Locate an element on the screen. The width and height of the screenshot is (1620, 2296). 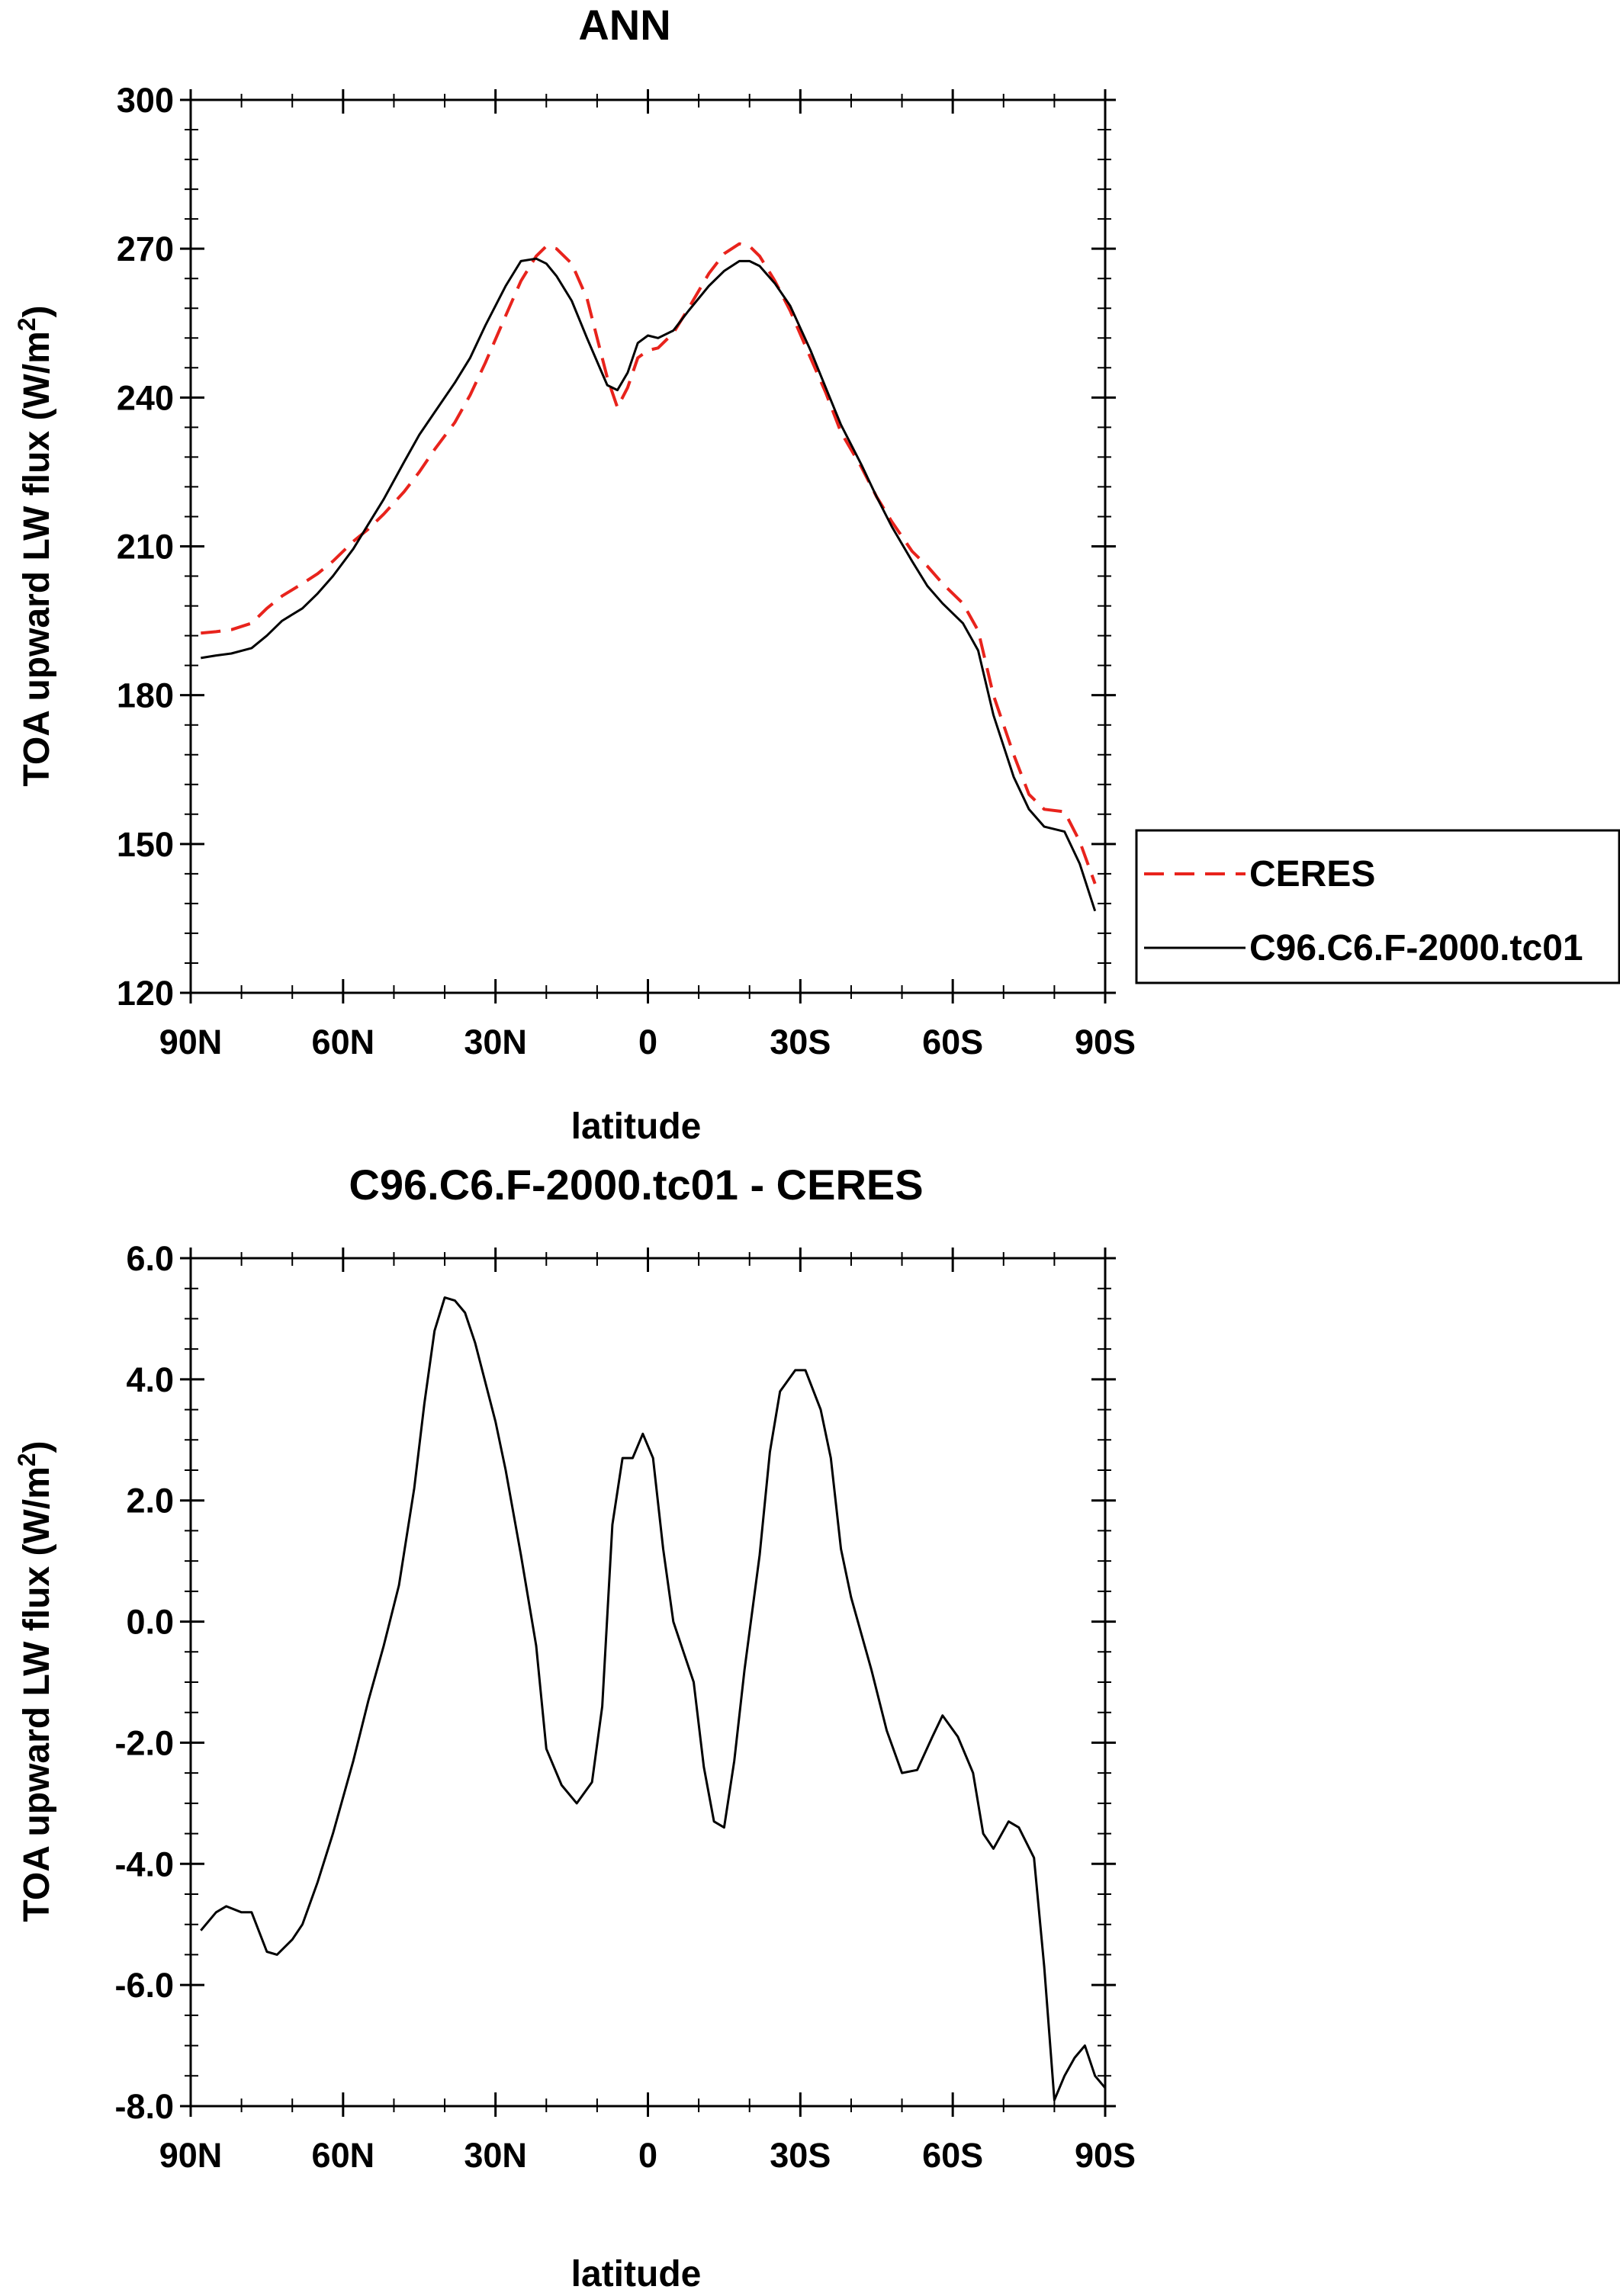
y-tick-label: -6.0 is located at coordinates (144, 1985).